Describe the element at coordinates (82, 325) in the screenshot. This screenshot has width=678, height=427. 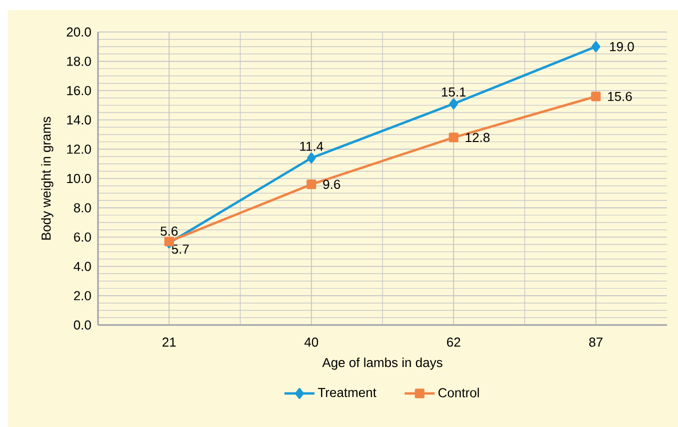
I see `y-tick-label: 0.0` at that location.